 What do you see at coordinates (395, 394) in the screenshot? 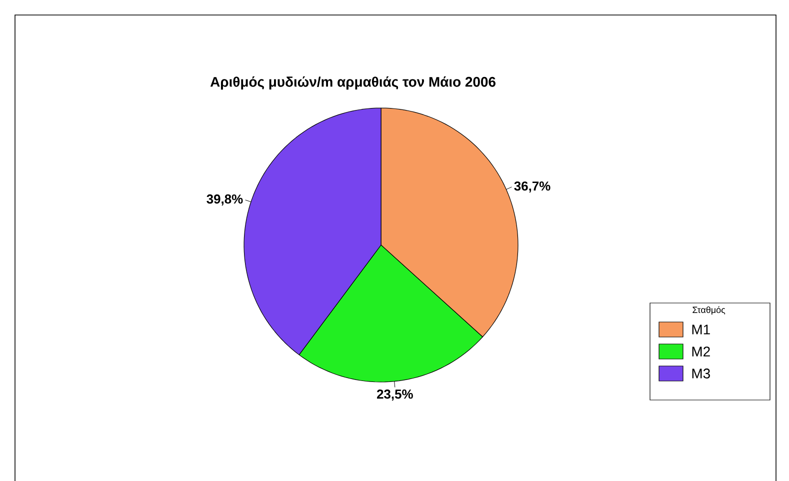
I see `data-label: 23,5%` at bounding box center [395, 394].